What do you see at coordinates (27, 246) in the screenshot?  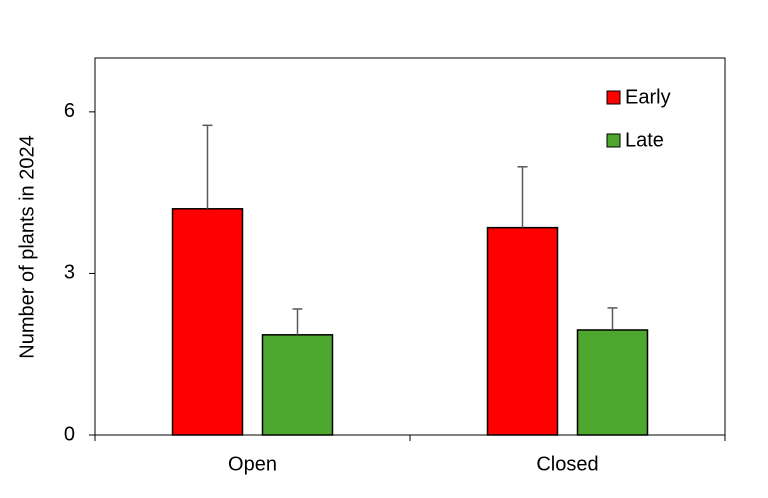 I see `y-axis-label: Number of plants in 2024` at bounding box center [27, 246].